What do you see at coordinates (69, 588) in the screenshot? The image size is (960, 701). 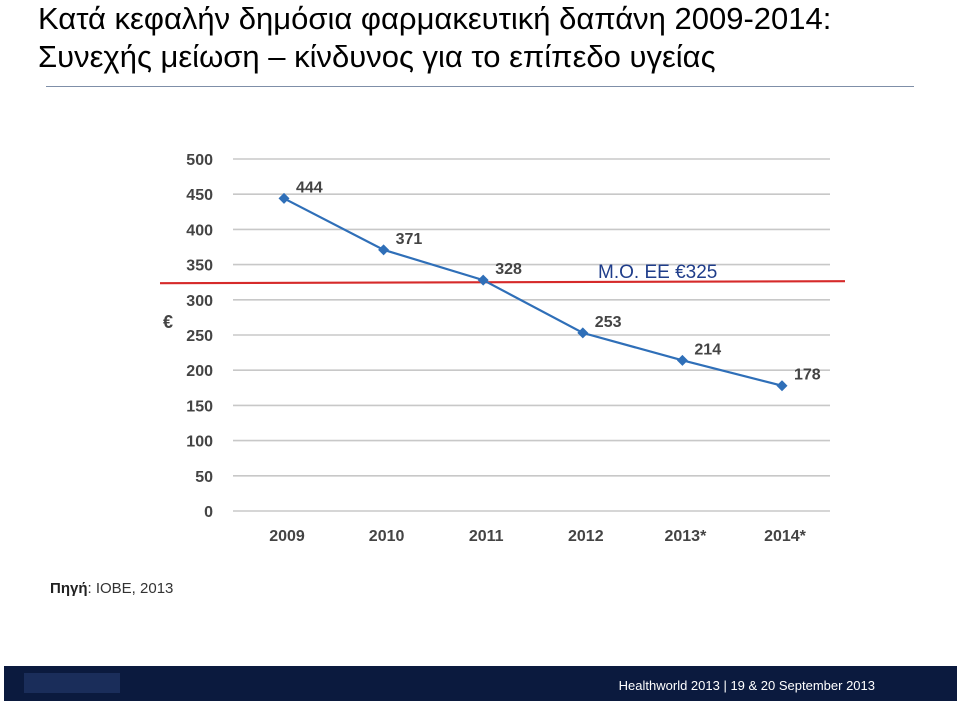 I see `source-label: Πηγή` at bounding box center [69, 588].